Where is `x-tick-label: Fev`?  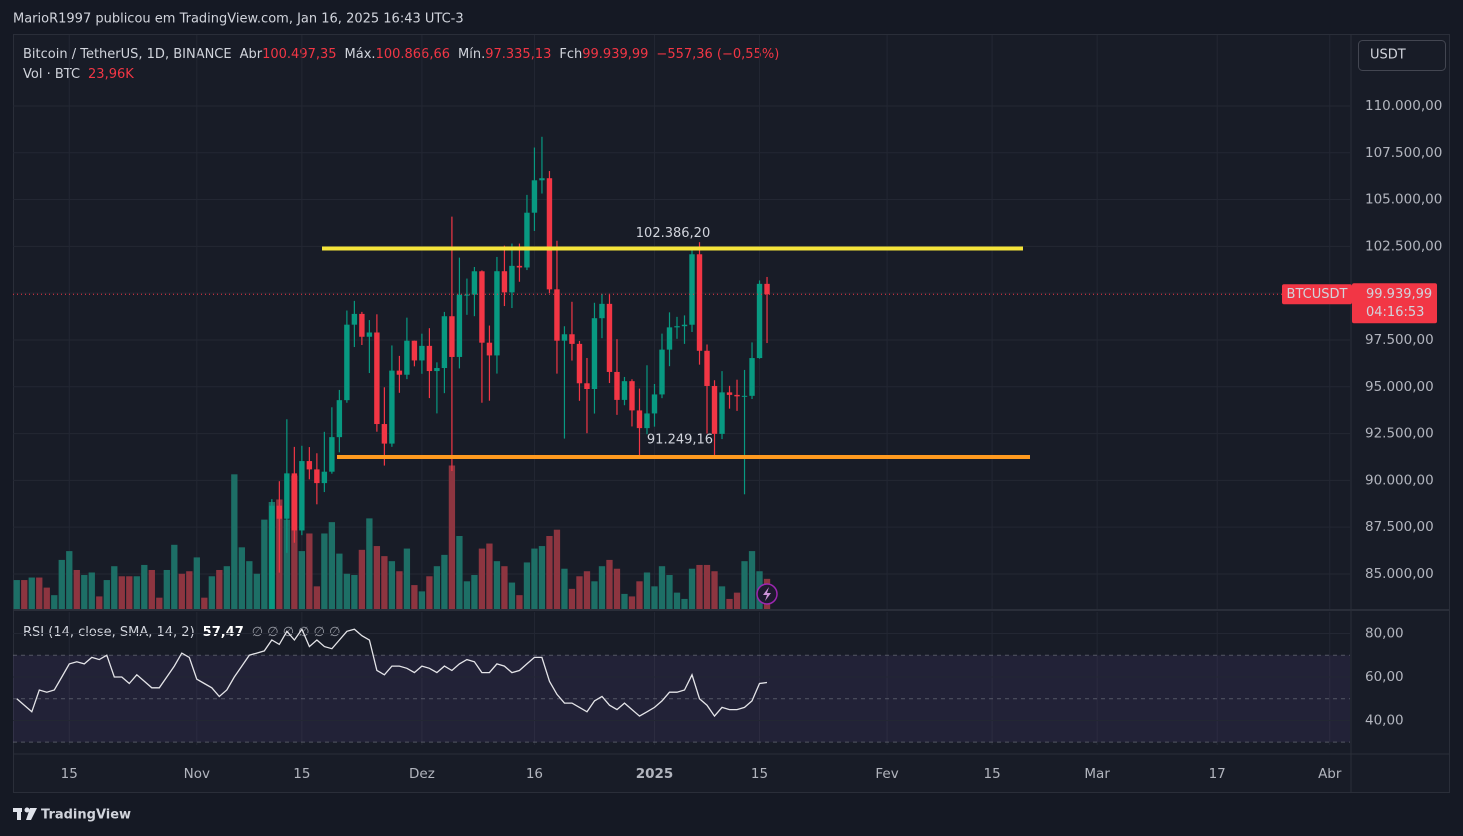
x-tick-label: Fev is located at coordinates (886, 774).